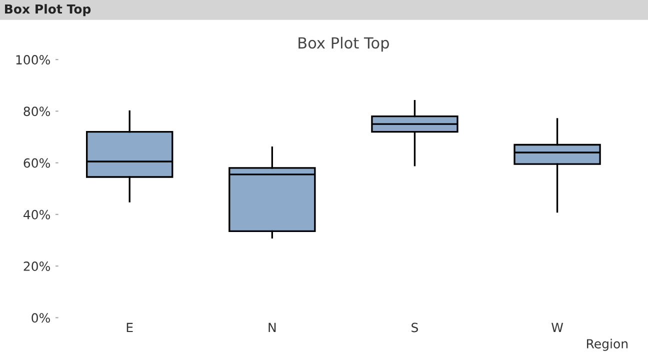 This screenshot has width=648, height=361. What do you see at coordinates (343, 44) in the screenshot?
I see `chart-title: Box Plot Top` at bounding box center [343, 44].